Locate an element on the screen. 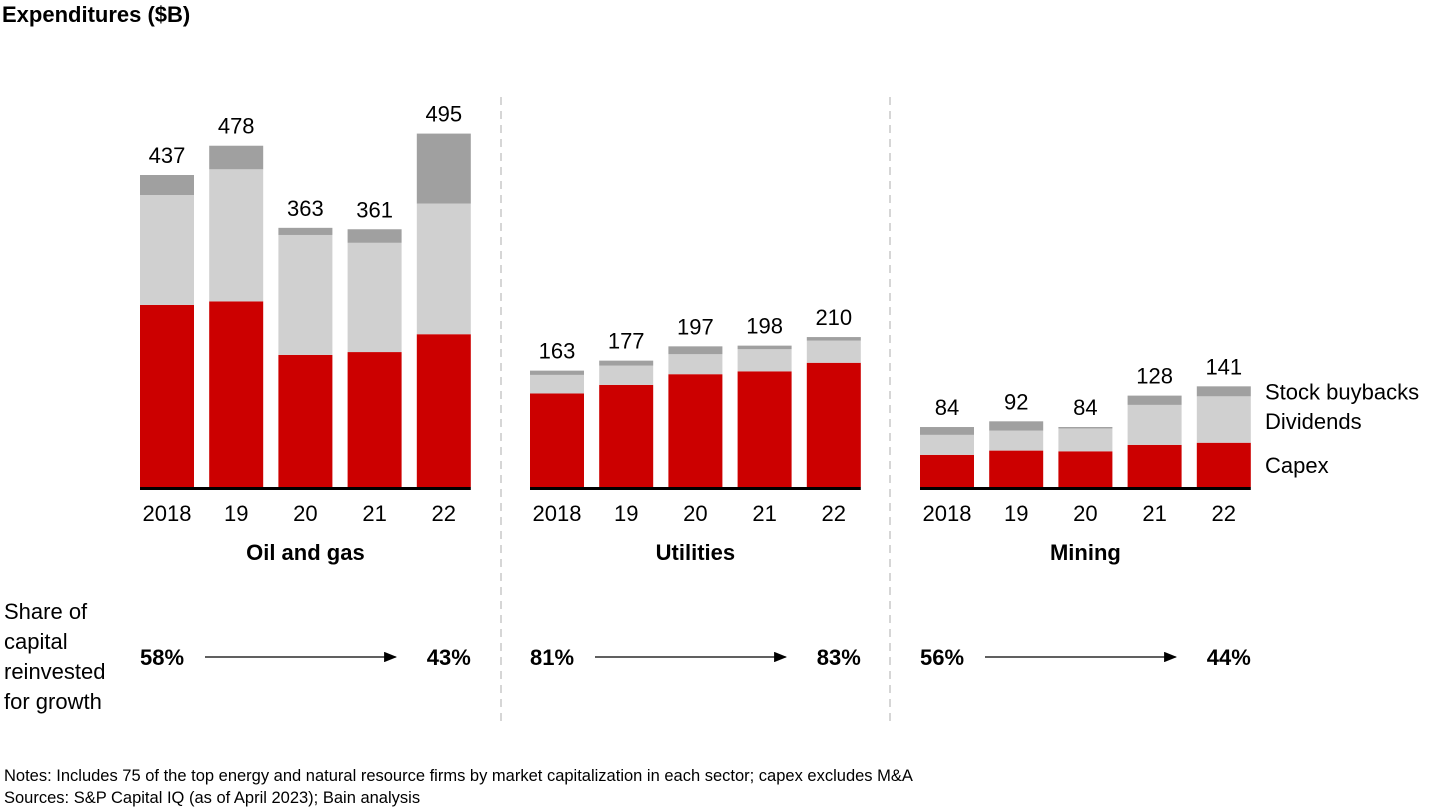 The width and height of the screenshot is (1440, 810). total-label: 363 is located at coordinates (305, 208).